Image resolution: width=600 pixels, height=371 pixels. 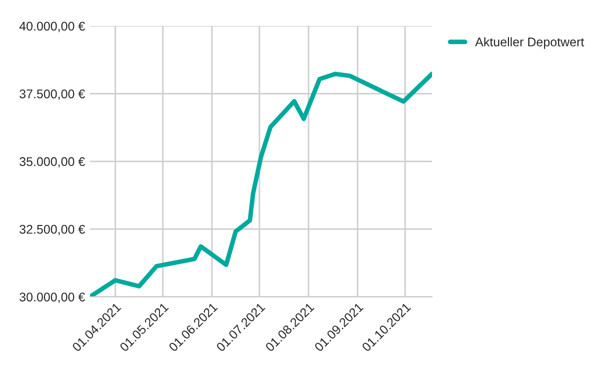 What do you see at coordinates (529, 43) in the screenshot?
I see `legend-label: Aktueller Depotwert` at bounding box center [529, 43].